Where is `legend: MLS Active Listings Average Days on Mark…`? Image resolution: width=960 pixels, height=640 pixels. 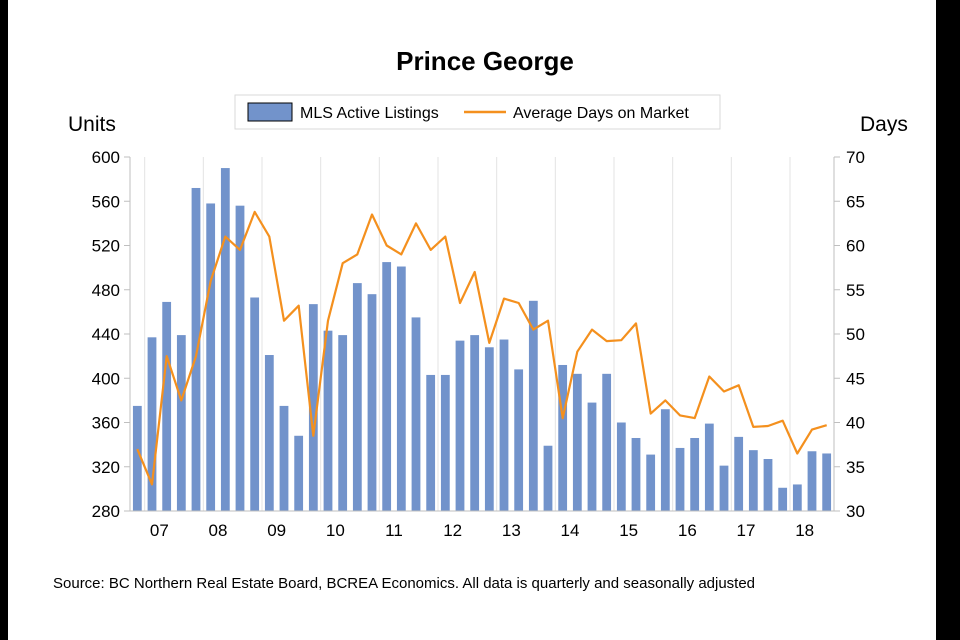 legend: MLS Active Listings Average Days on Mark… is located at coordinates (477, 112).